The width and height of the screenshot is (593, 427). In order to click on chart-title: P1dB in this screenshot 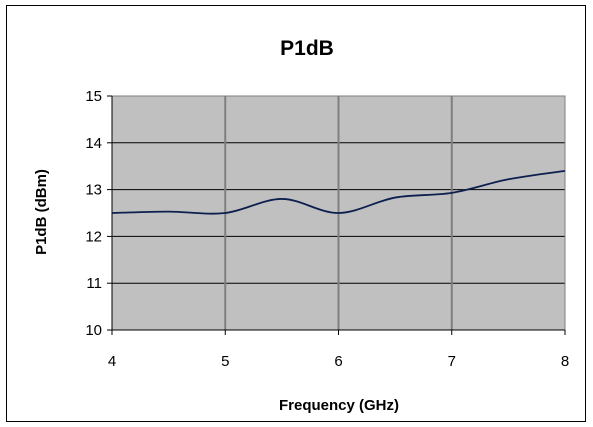, I will do `click(307, 48)`.